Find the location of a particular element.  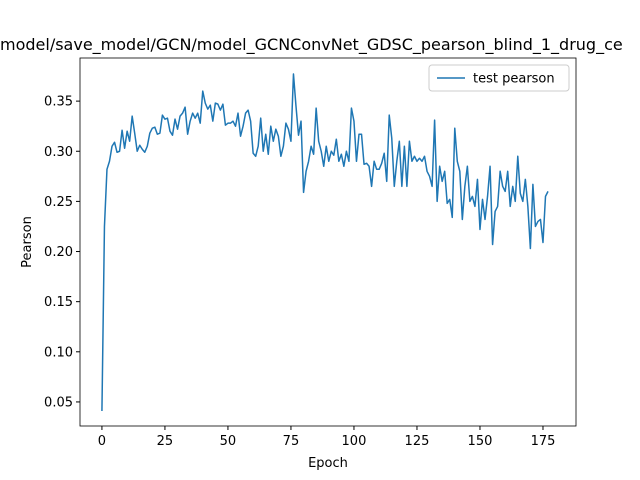

legend-label: test pearson is located at coordinates (514, 79).